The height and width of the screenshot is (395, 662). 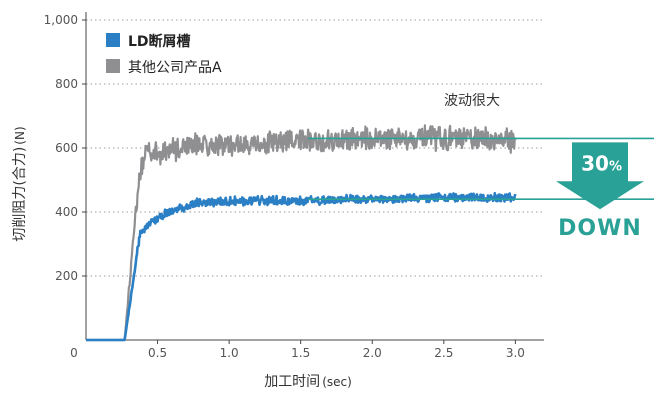 What do you see at coordinates (300, 353) in the screenshot?
I see `x-tick-label: 1.5` at bounding box center [300, 353].